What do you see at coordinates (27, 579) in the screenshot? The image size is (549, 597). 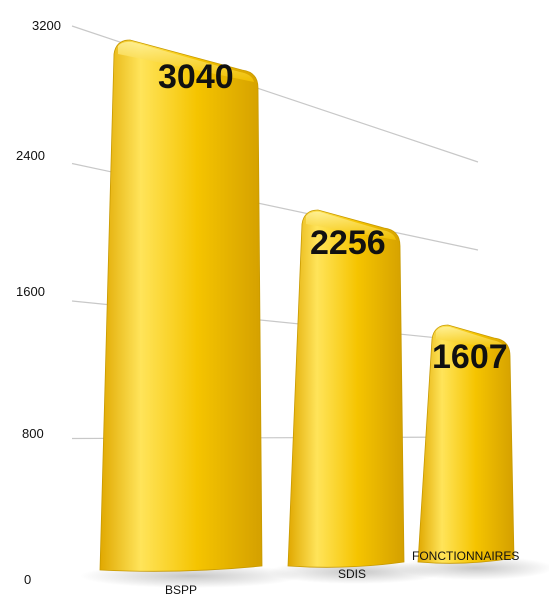 I see `y-tick-label: 0` at bounding box center [27, 579].